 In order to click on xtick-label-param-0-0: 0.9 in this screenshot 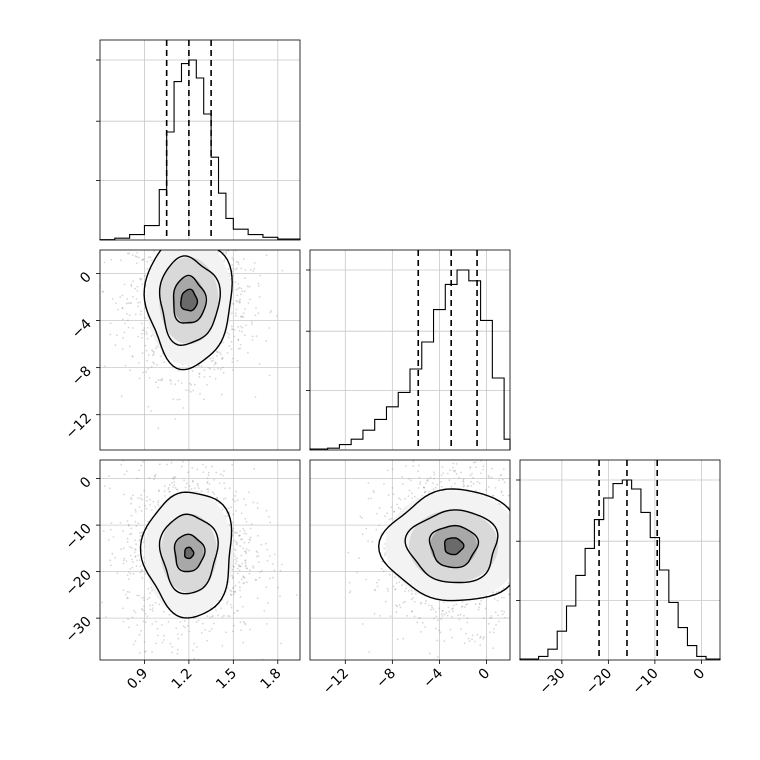, I will do `click(137, 679)`.